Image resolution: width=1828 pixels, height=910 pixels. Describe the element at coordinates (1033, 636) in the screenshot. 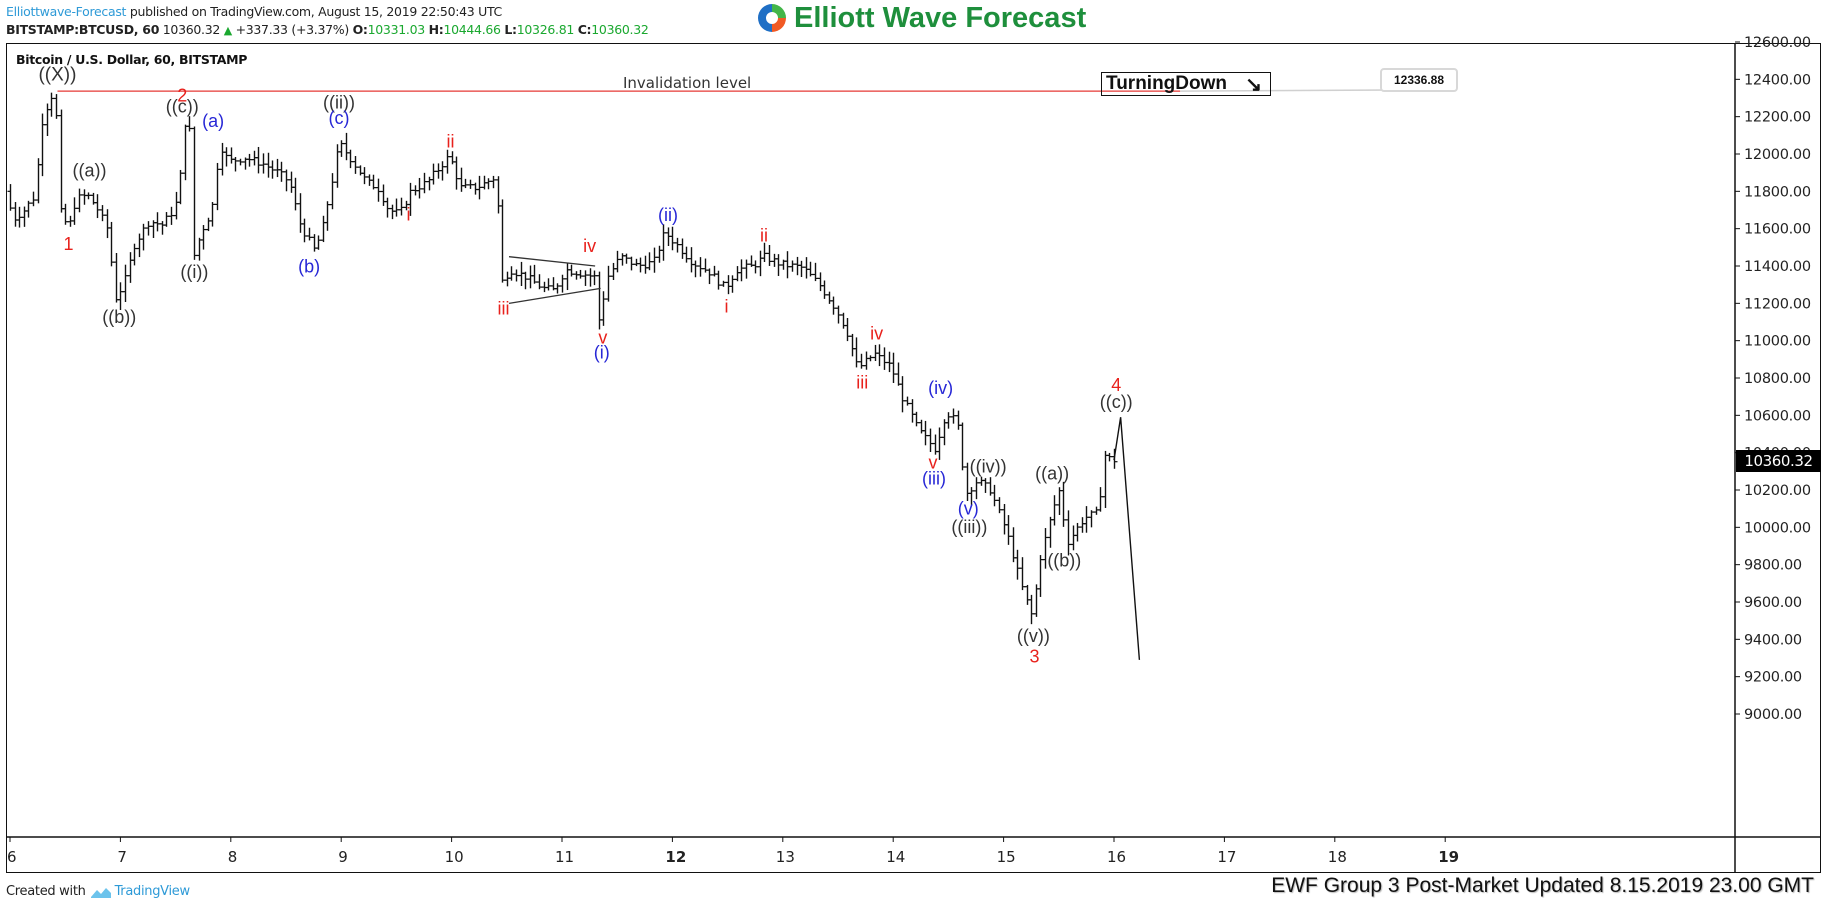

I see `wave-label: ((v))` at that location.